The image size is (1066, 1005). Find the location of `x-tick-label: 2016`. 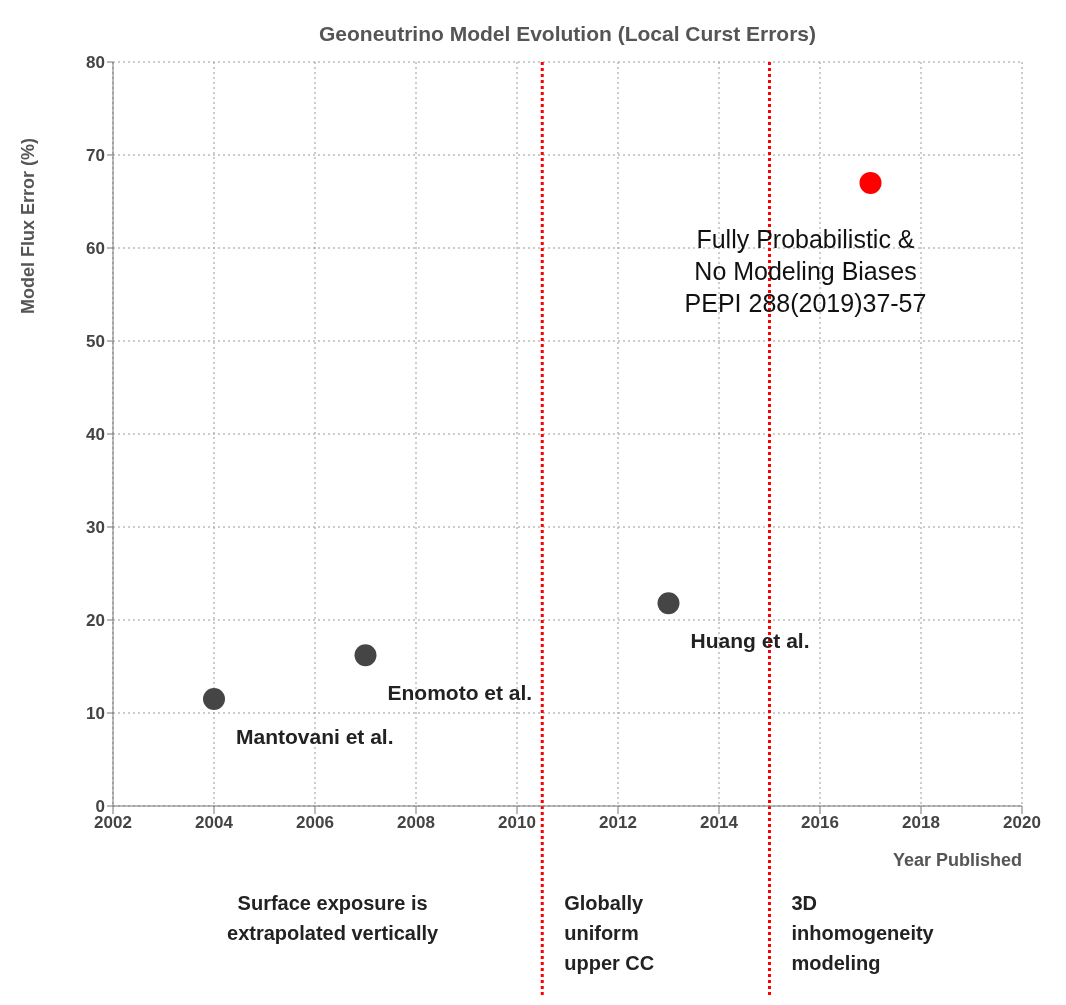

x-tick-label: 2016 is located at coordinates (820, 823).